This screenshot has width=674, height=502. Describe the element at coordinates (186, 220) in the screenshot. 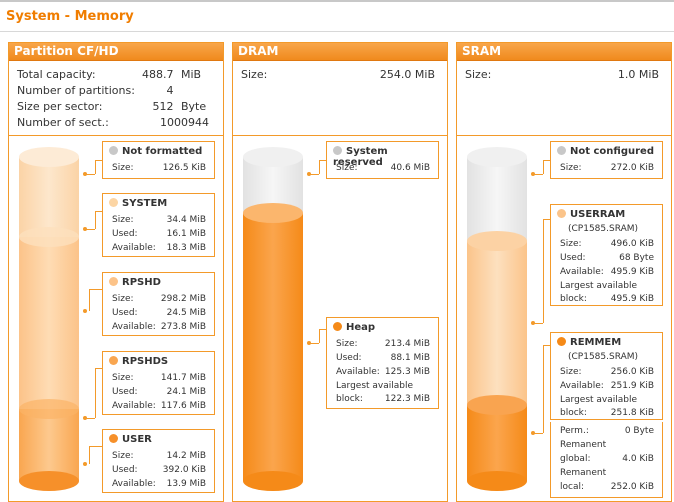

I see `box-value: 34.4 MiB` at that location.